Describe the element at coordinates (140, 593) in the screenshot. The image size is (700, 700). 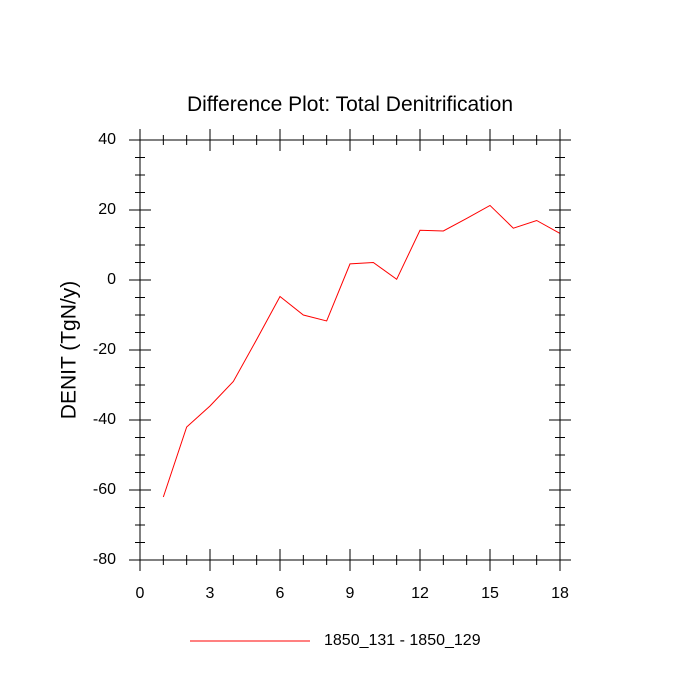
I see `x-tick-label: 0` at that location.